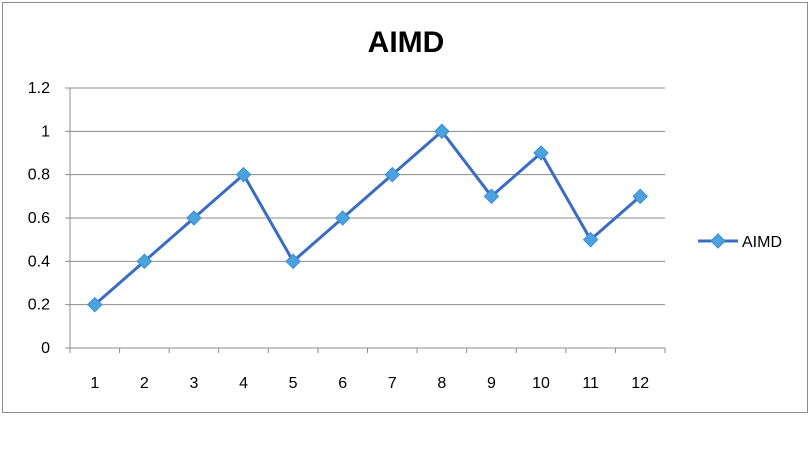  What do you see at coordinates (342, 383) in the screenshot?
I see `x-tick-label-6: 6` at bounding box center [342, 383].